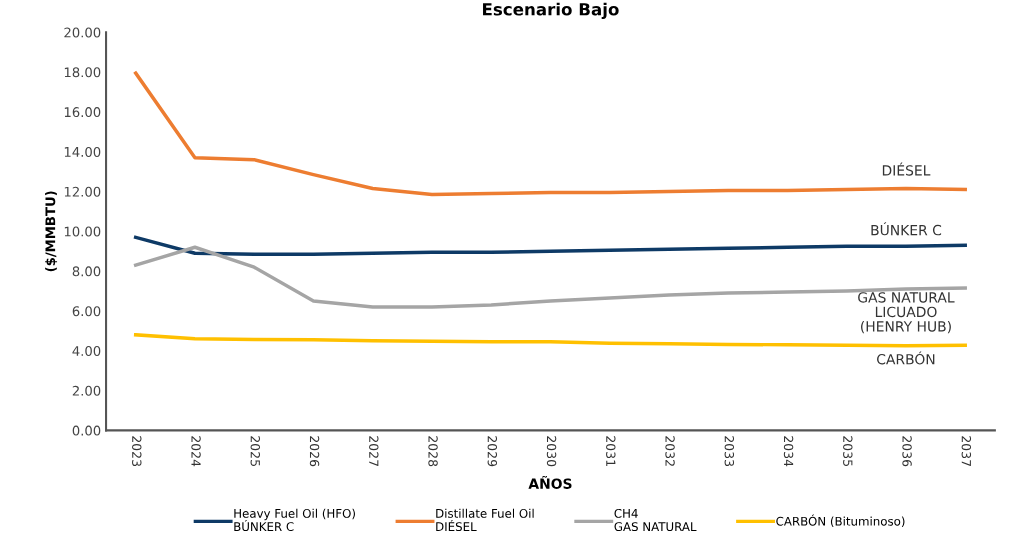  What do you see at coordinates (906, 229) in the screenshot?
I see `annotation: BÚNKER C` at bounding box center [906, 229].